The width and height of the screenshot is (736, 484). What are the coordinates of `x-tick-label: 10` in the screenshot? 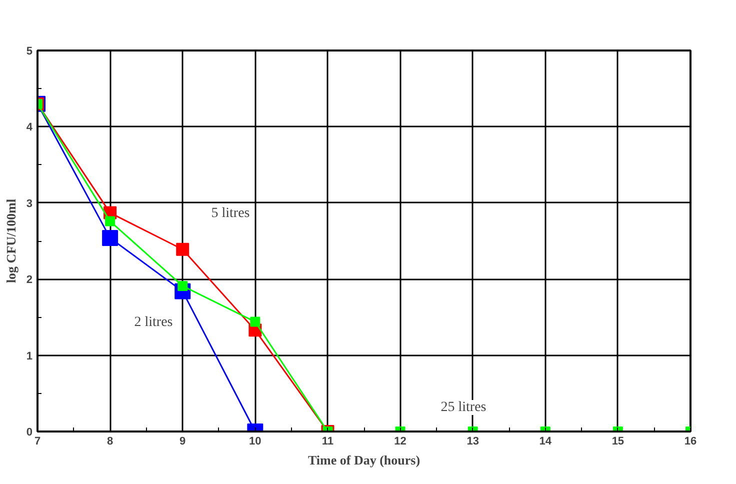 It's located at (255, 442).